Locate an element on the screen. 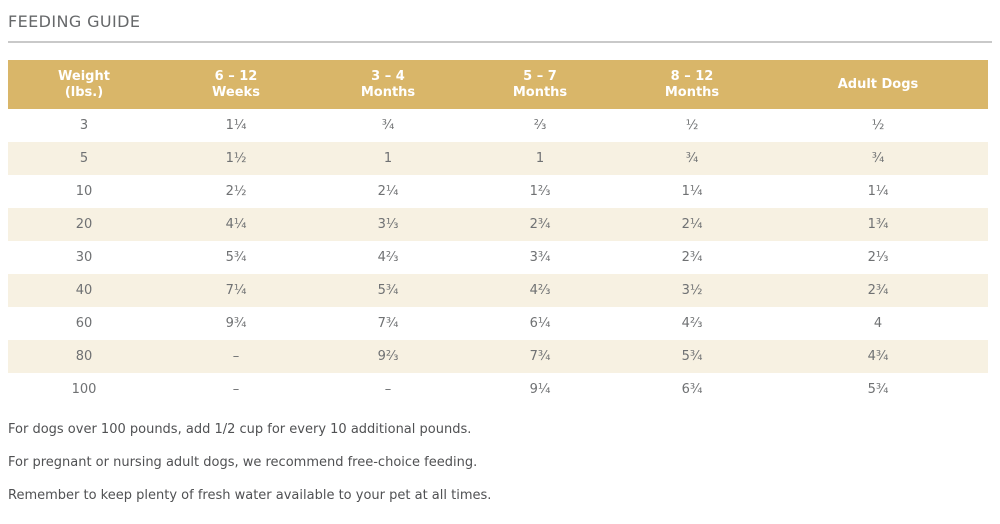  table-cell: 6¾ is located at coordinates (692, 389).